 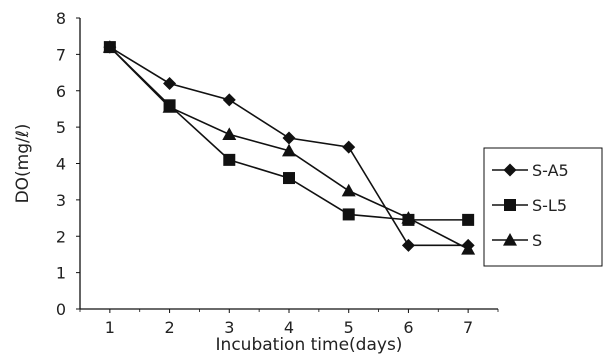 I want to click on y-tick-label: 1, so click(x=61, y=273).